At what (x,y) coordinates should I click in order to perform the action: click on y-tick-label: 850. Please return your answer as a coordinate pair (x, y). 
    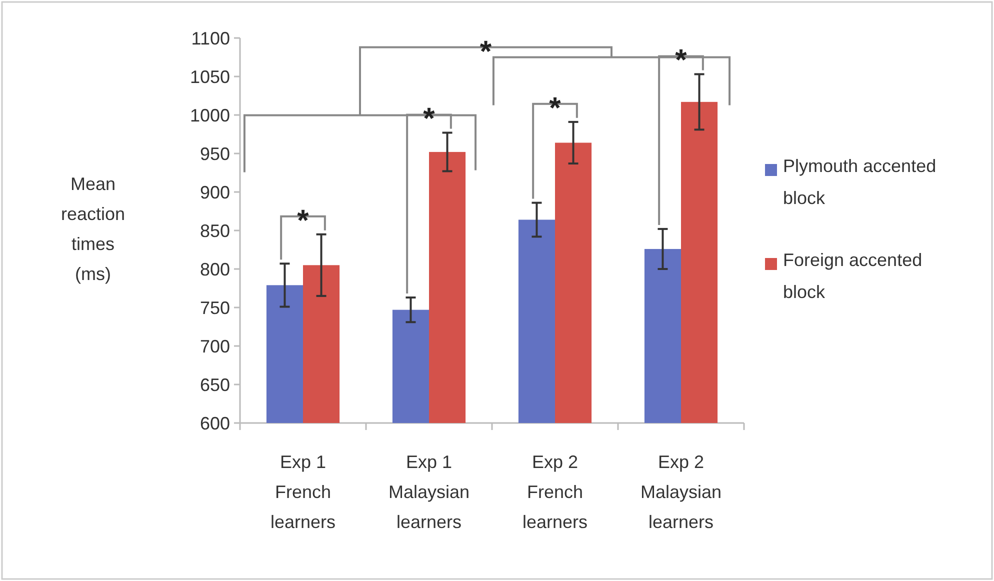
    Looking at the image, I should click on (215, 230).